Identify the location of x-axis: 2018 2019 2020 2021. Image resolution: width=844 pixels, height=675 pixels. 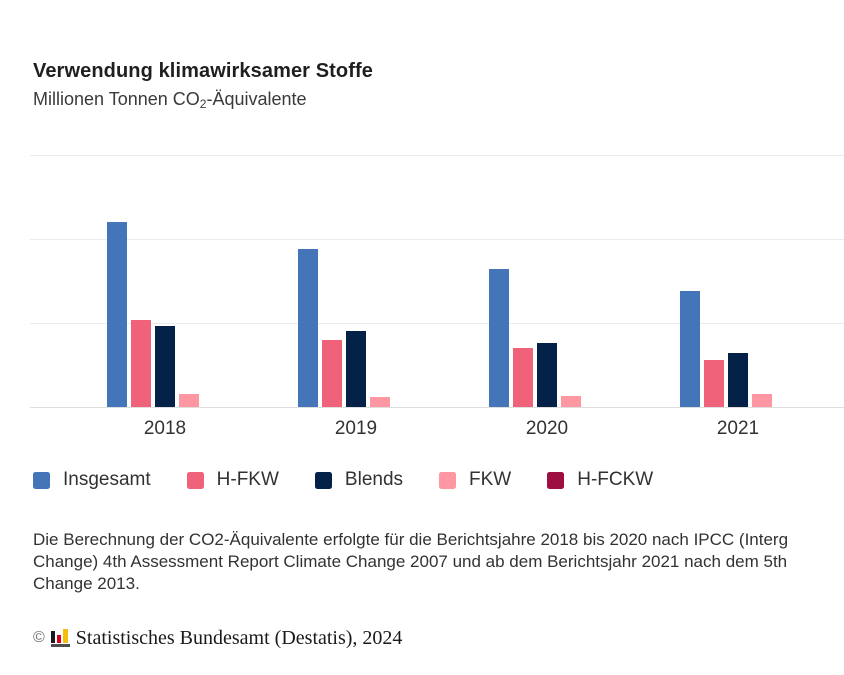
(422, 430).